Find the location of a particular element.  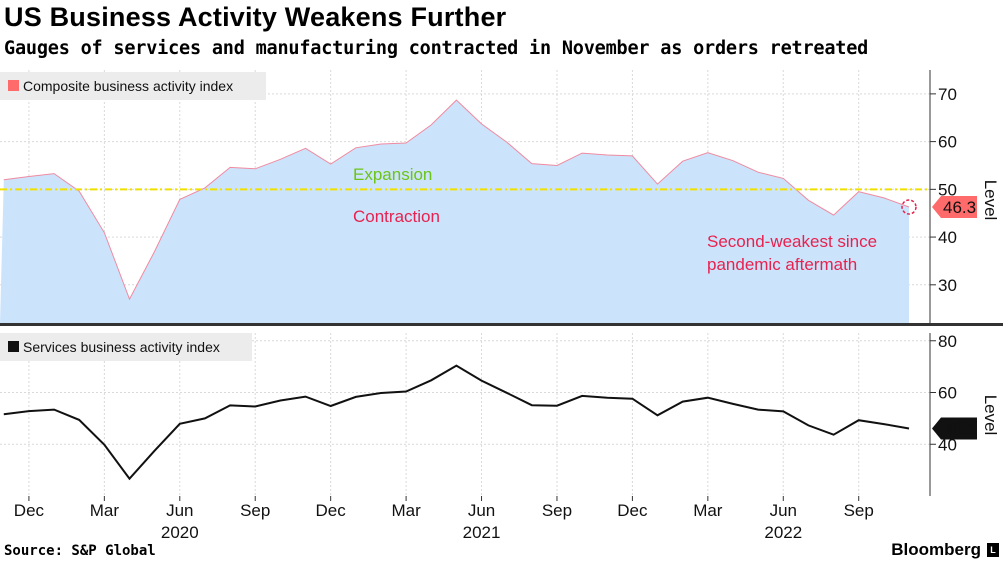

composite-legend-swatch is located at coordinates (13, 85).